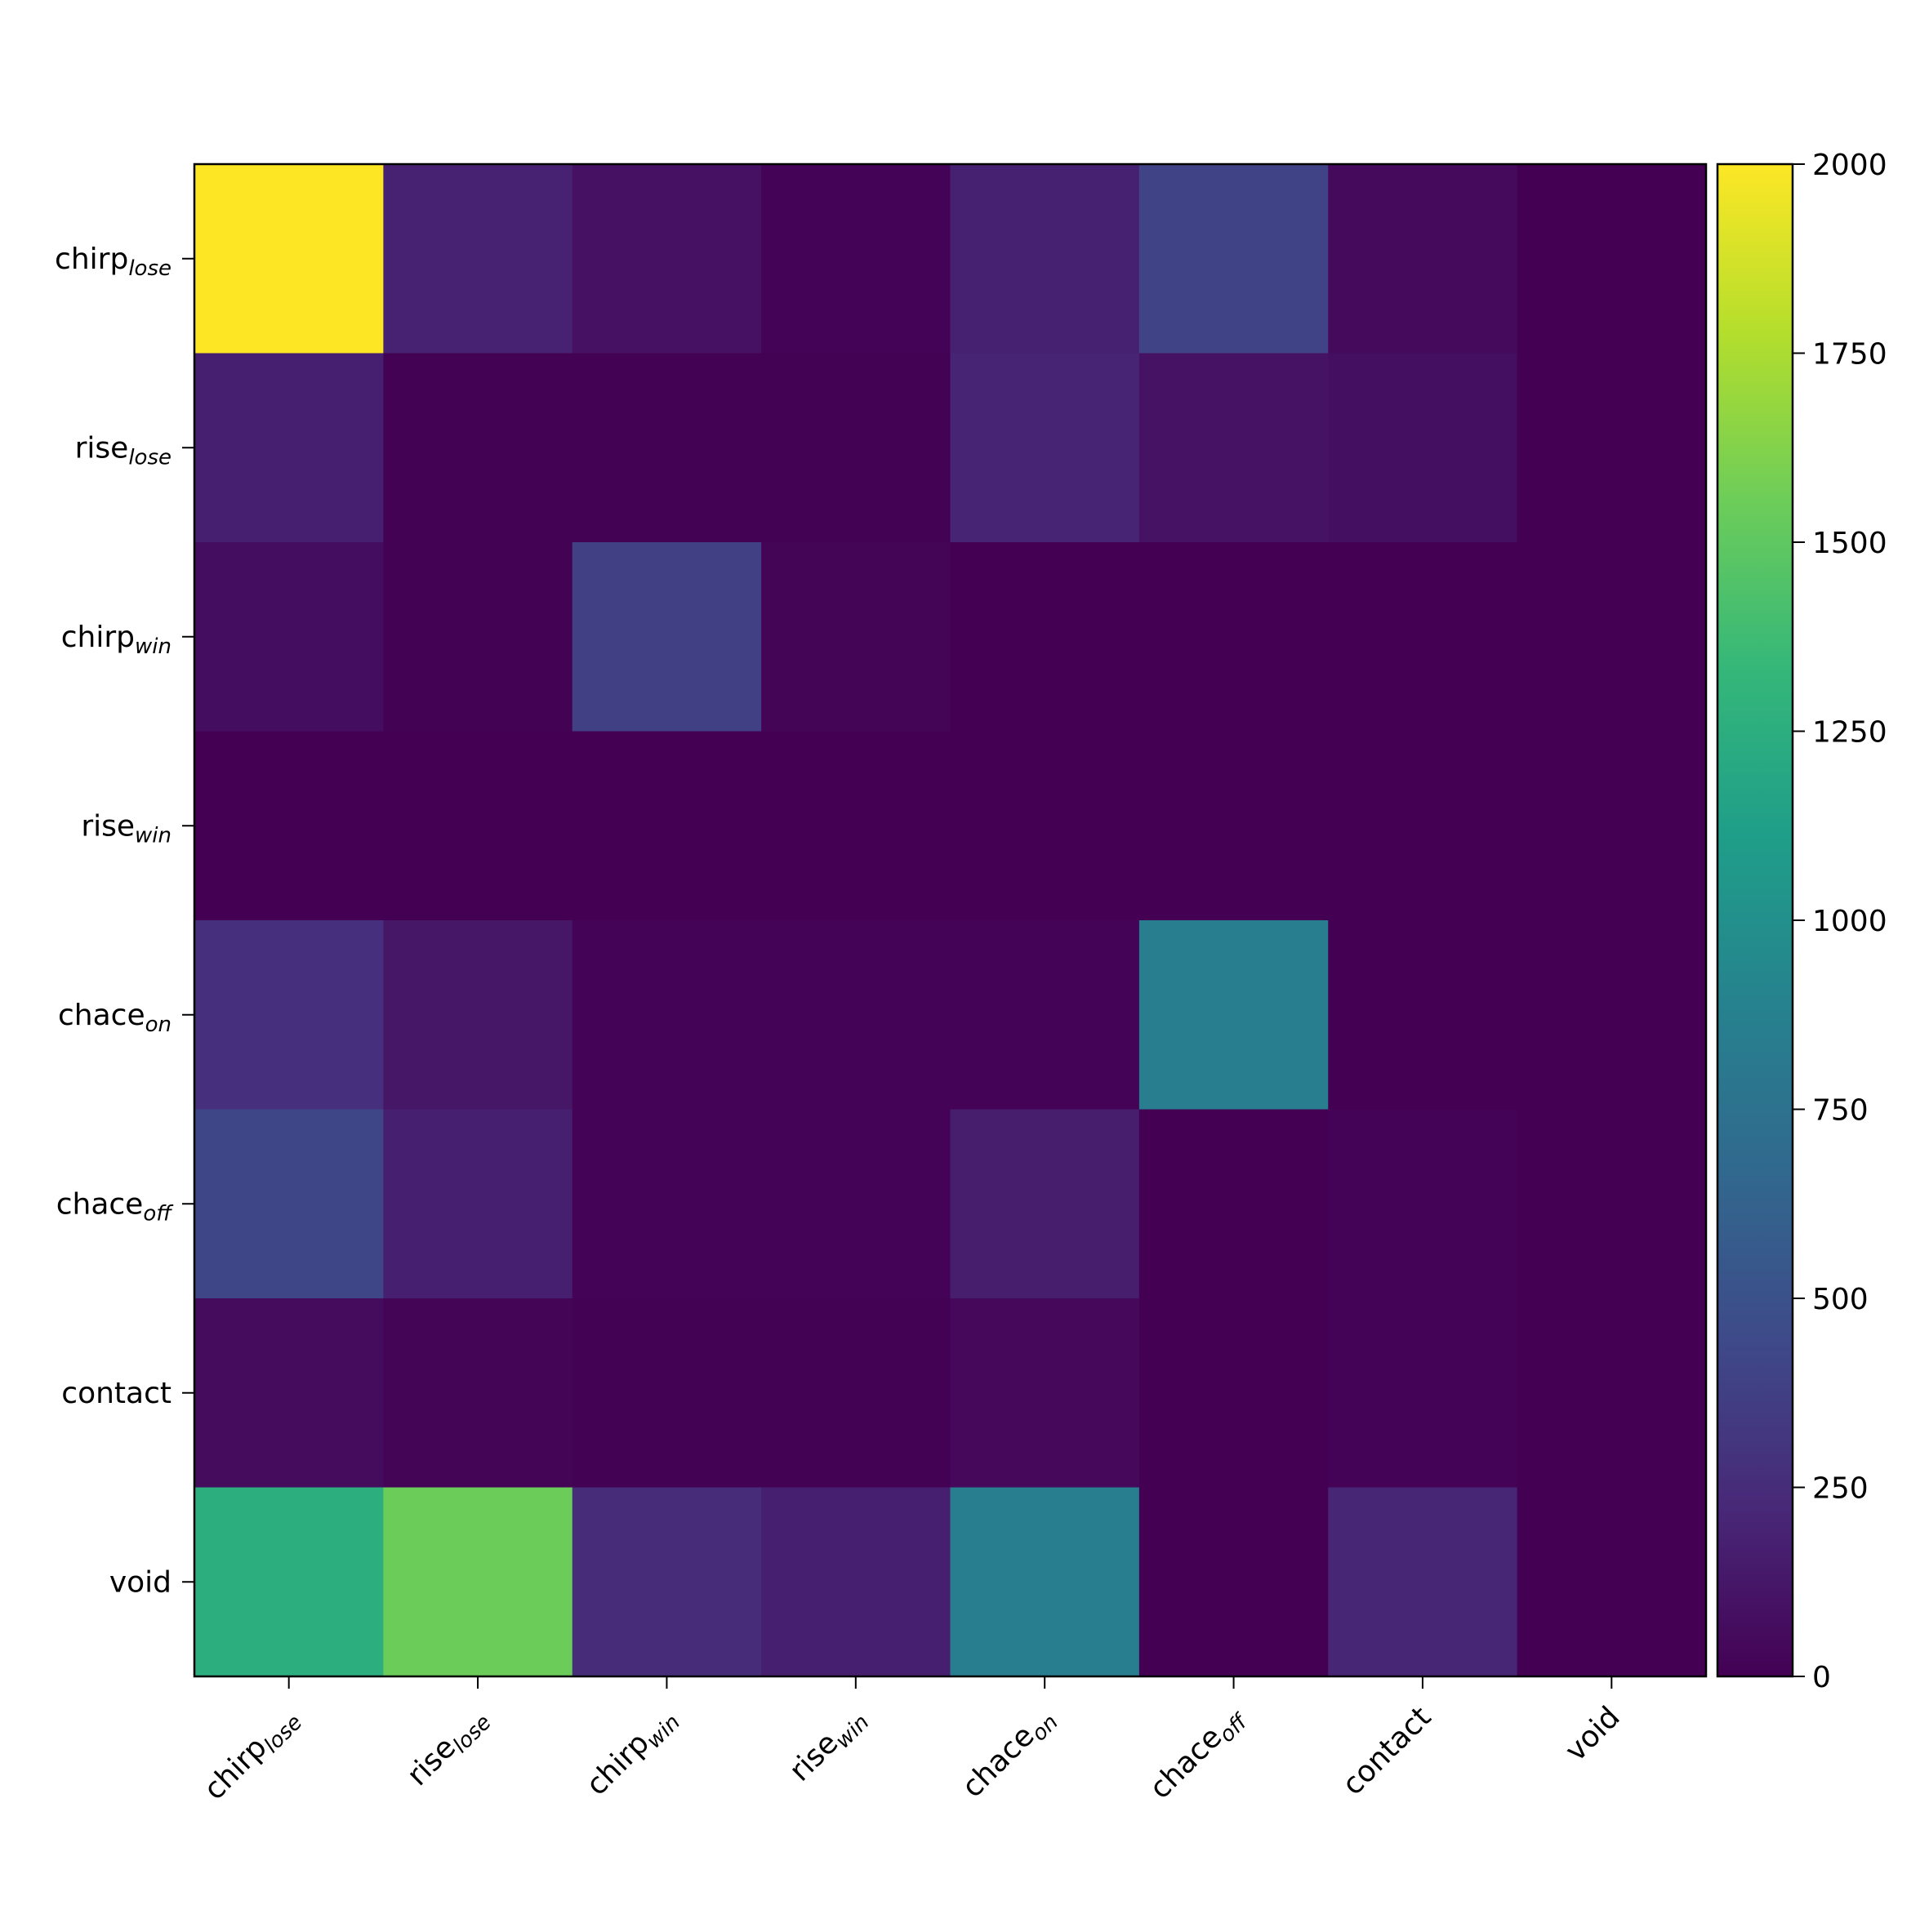  I want to click on colorbar-tick-label: 0, so click(1822, 1677).